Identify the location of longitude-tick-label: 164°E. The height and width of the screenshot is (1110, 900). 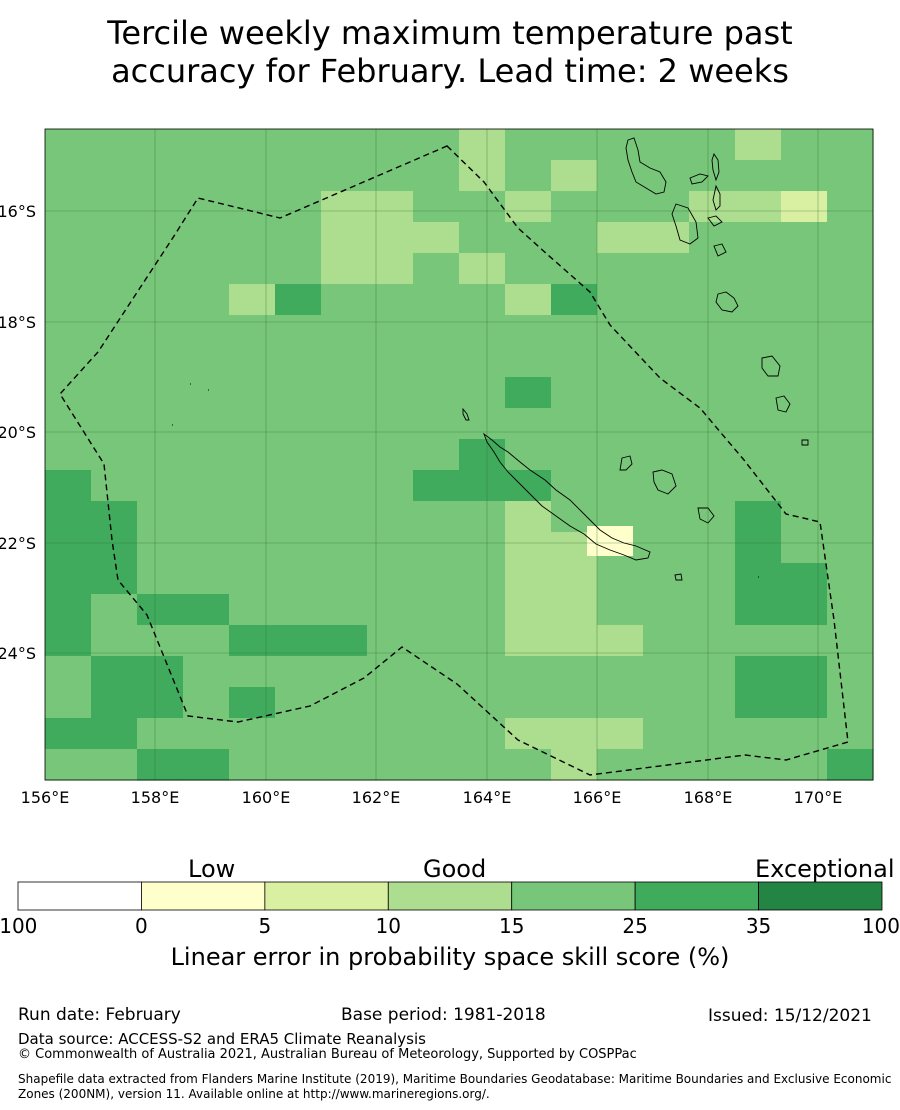
(487, 797).